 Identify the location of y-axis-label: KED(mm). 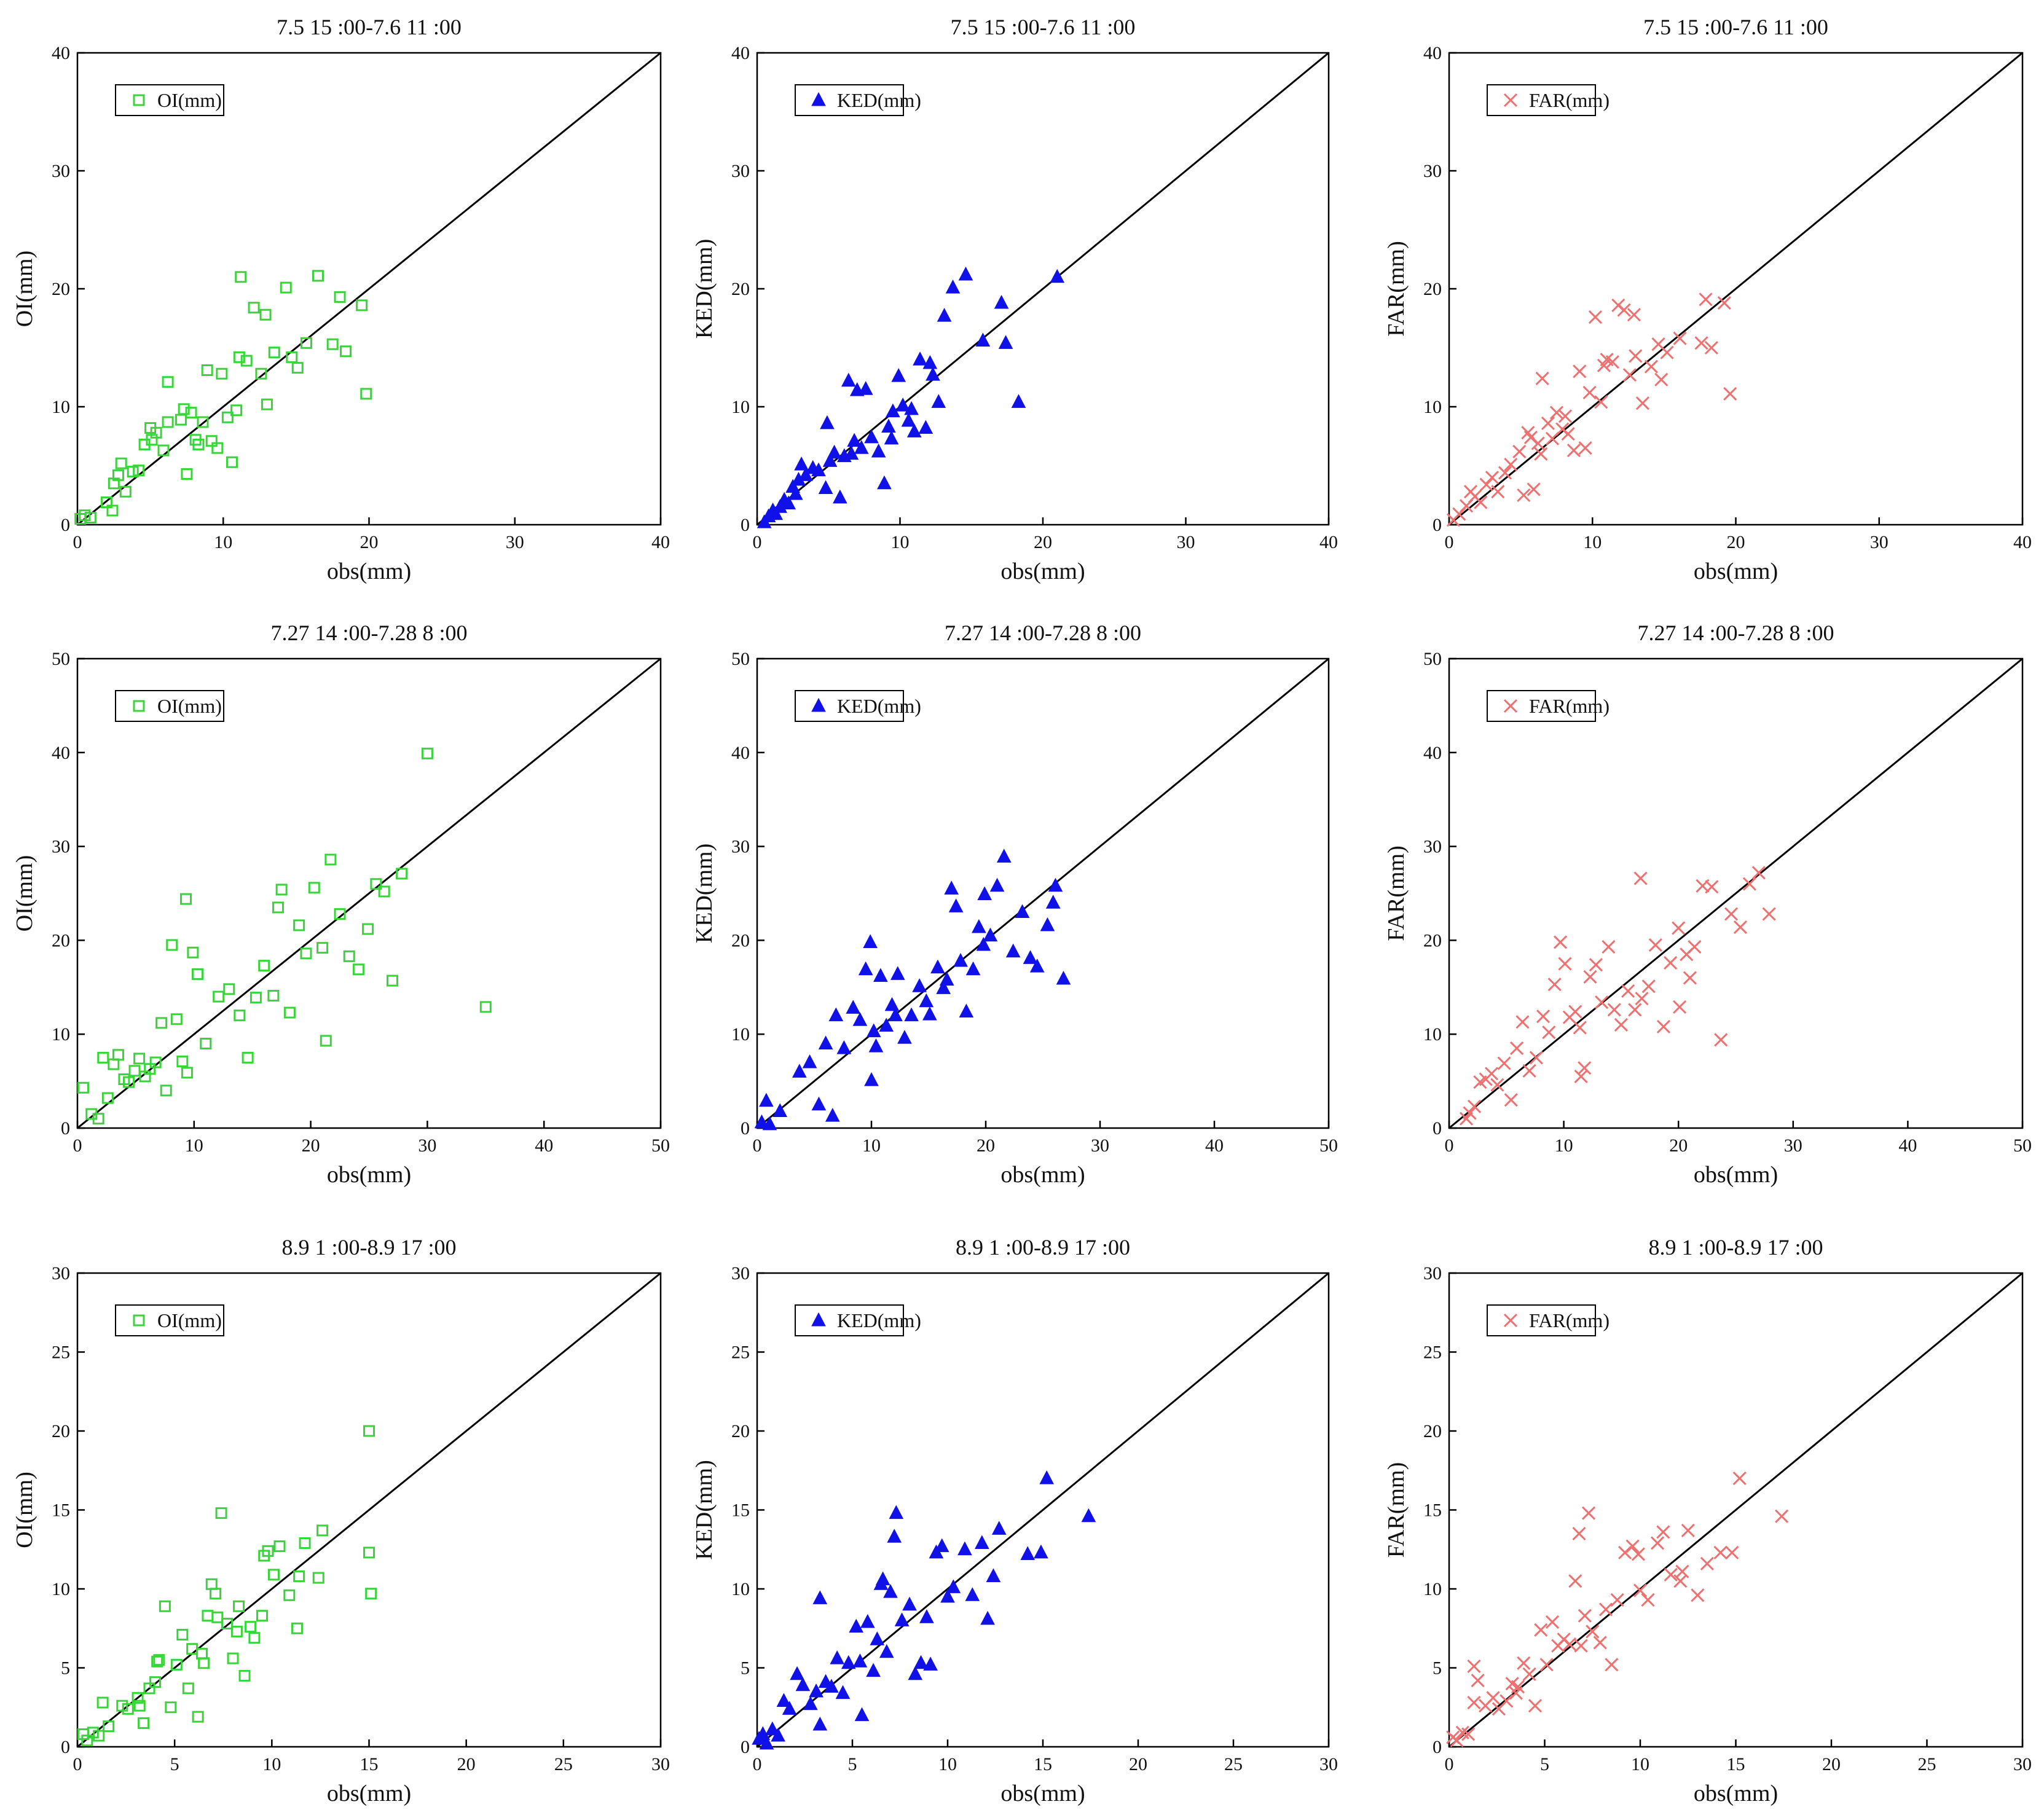
(704, 289).